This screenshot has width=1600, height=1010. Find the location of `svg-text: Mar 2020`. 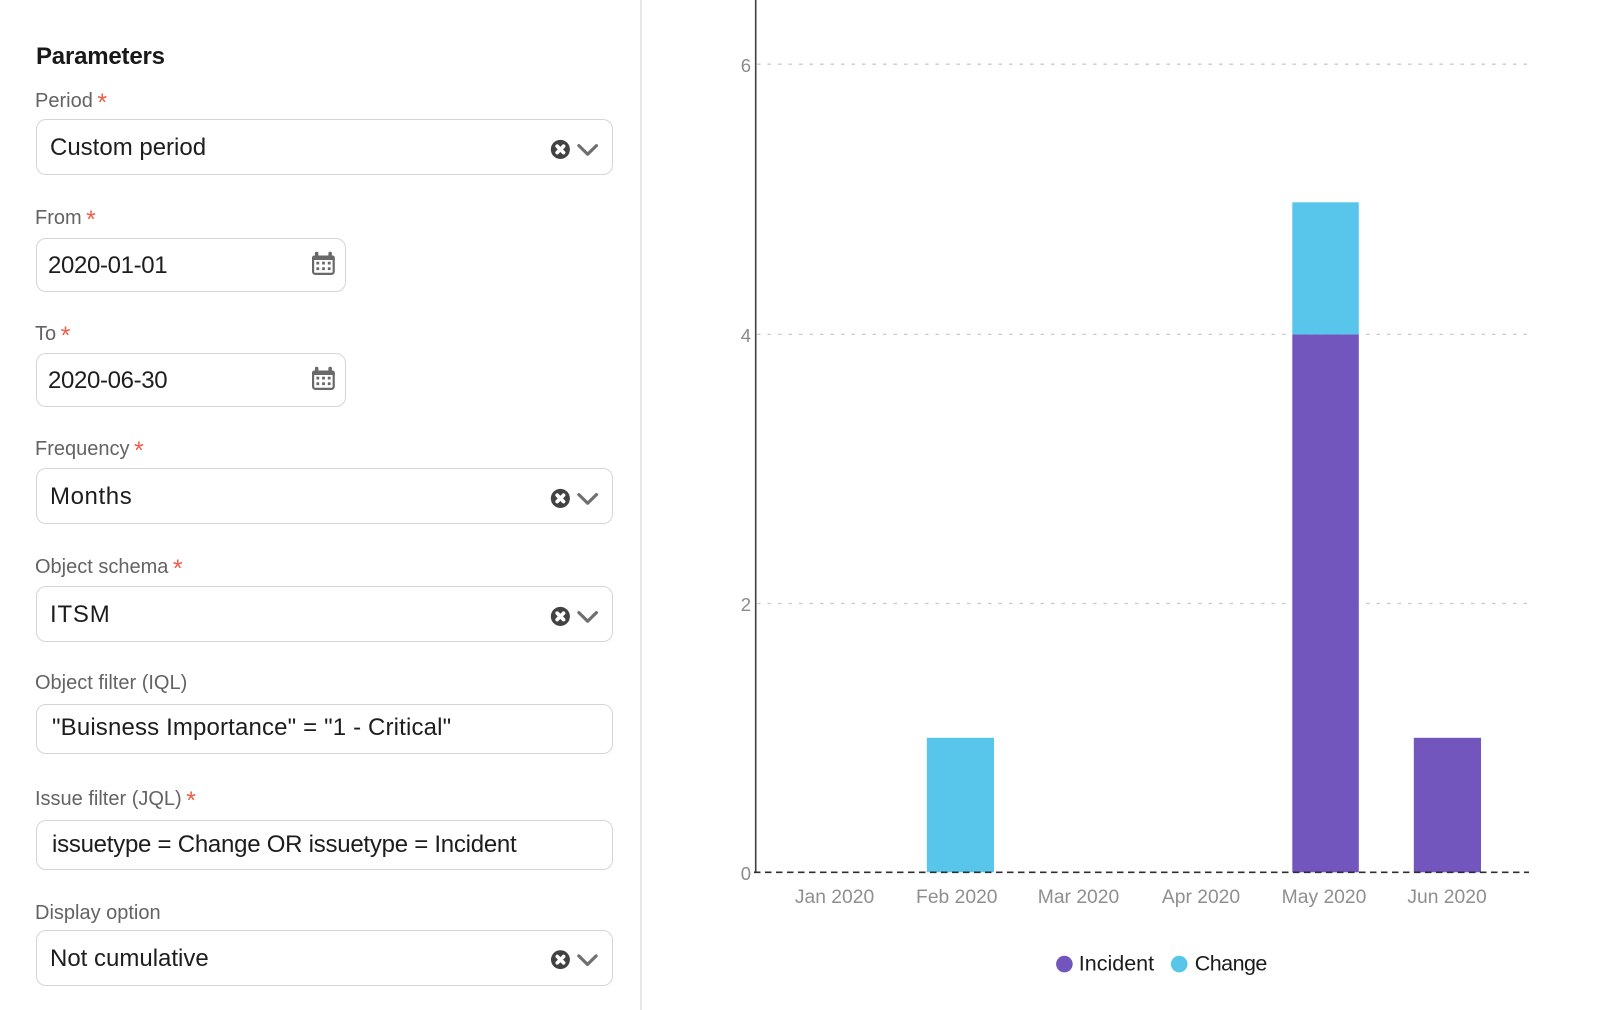

svg-text: Mar 2020 is located at coordinates (1078, 897).